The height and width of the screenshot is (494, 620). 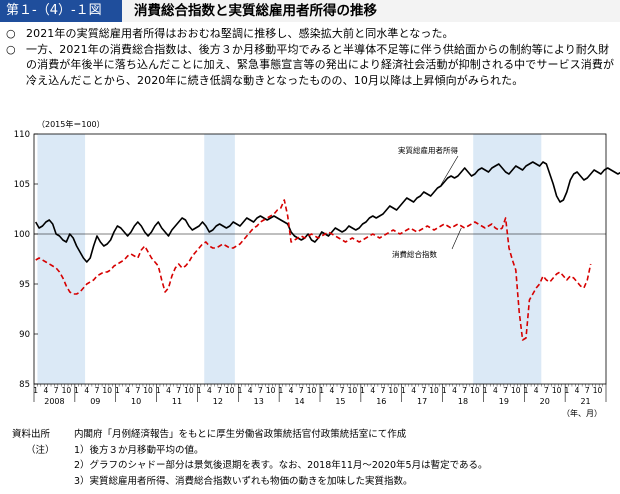 What do you see at coordinates (250, 451) in the screenshot?
I see `note-row: （注） 1）後方３か月移動平均の値。` at bounding box center [250, 451].